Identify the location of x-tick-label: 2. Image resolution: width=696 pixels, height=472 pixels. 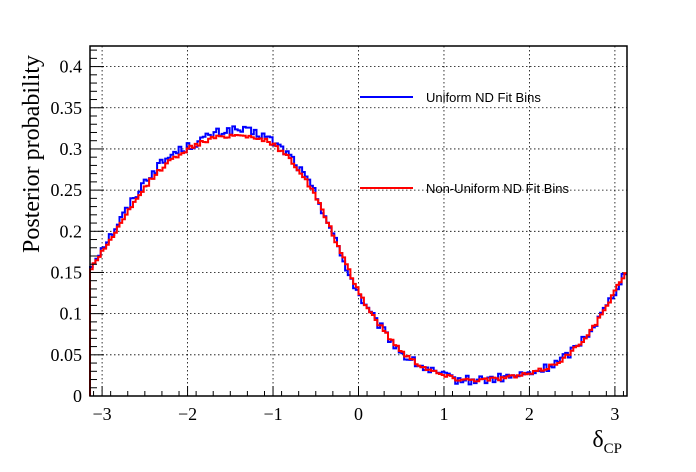
(529, 414).